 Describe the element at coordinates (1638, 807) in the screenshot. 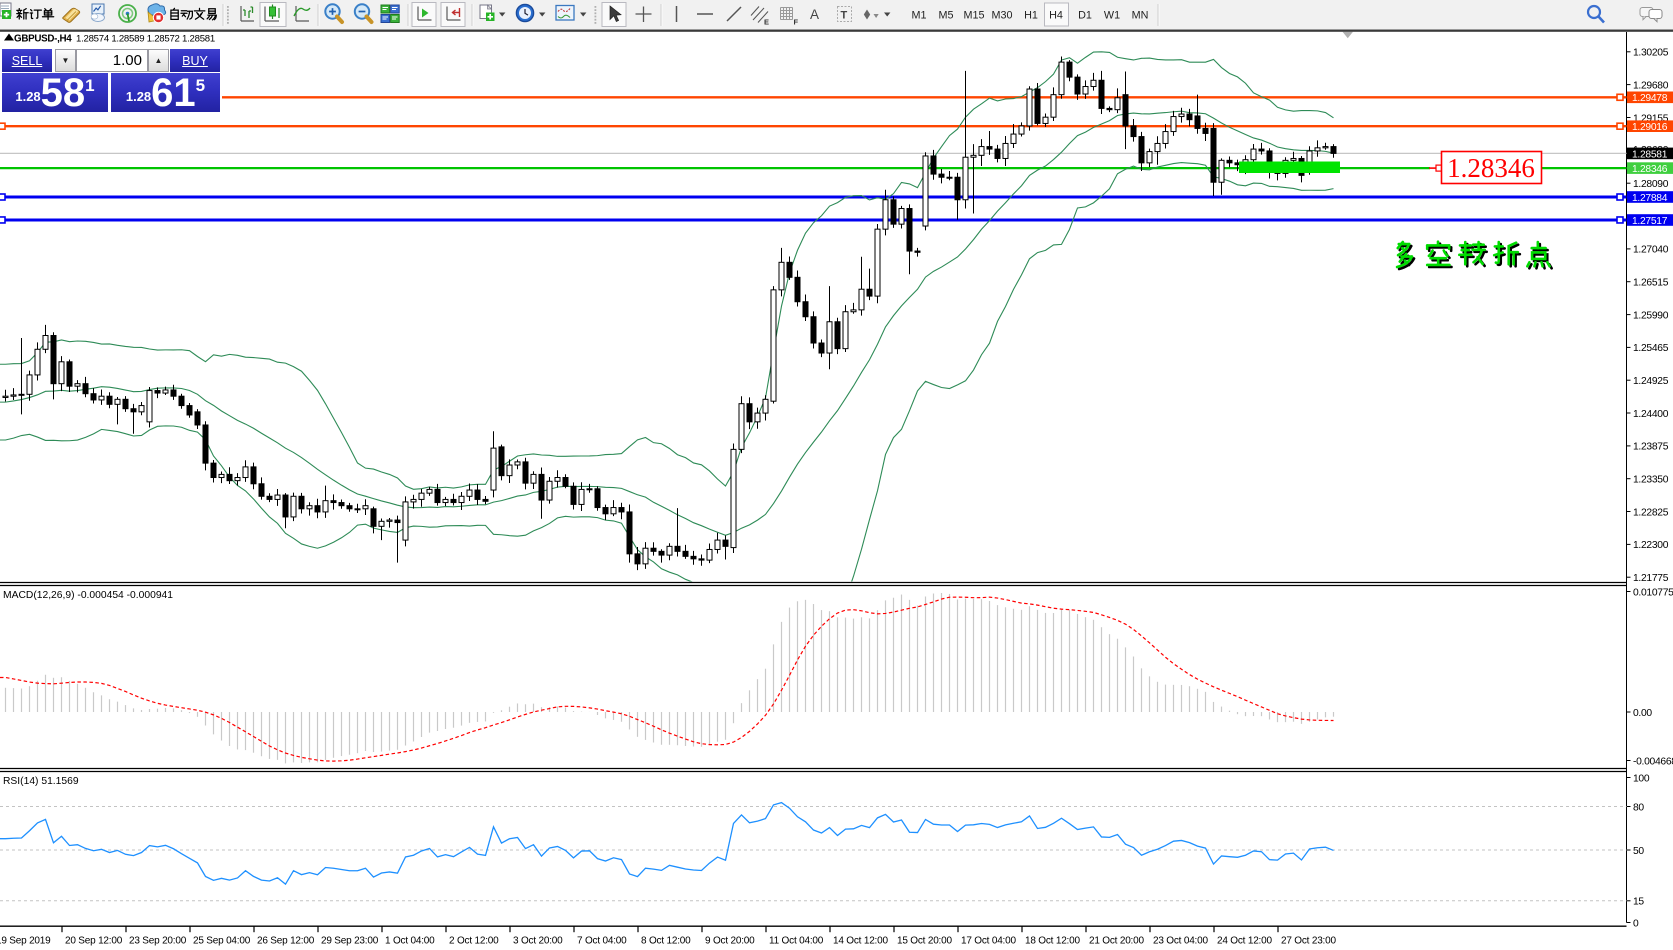

I see `svg-text: 80` at that location.